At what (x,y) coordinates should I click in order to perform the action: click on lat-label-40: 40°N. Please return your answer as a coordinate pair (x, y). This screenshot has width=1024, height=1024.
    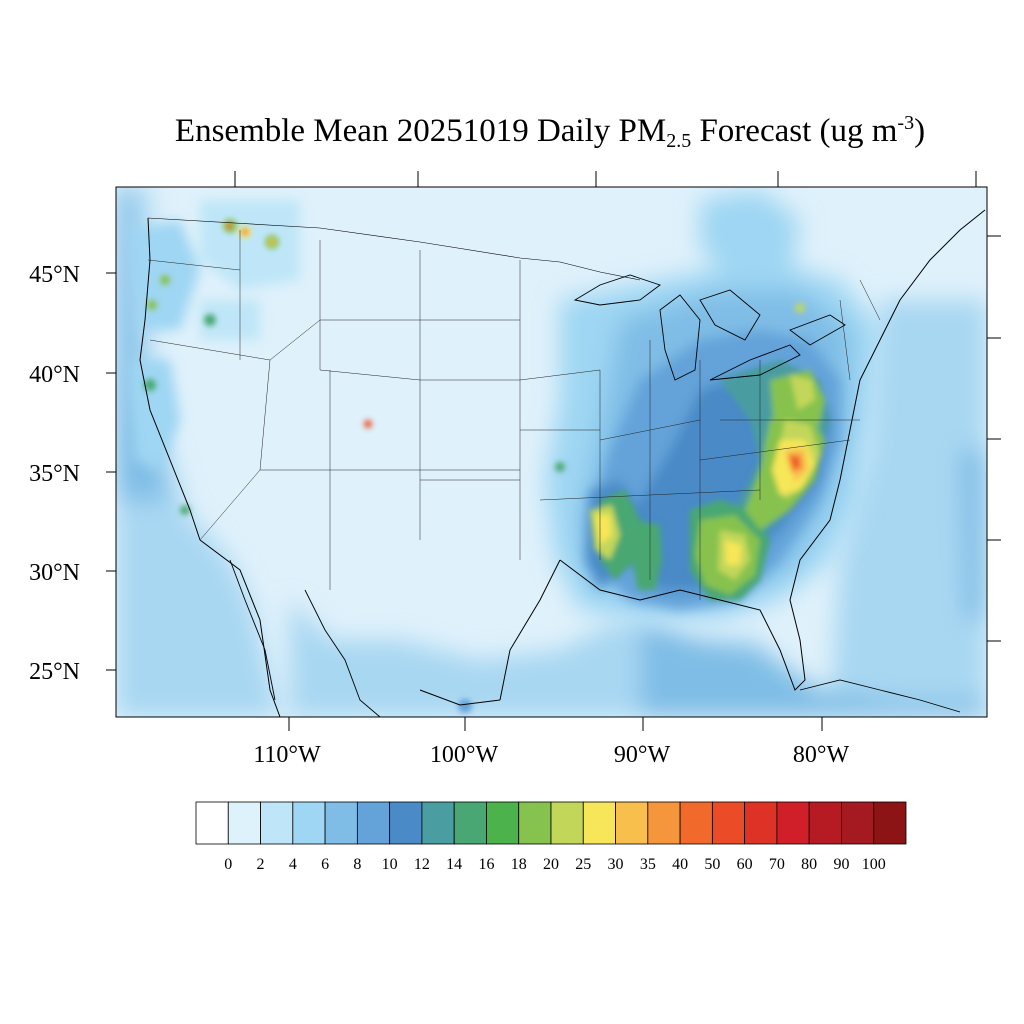
    Looking at the image, I should click on (54, 375).